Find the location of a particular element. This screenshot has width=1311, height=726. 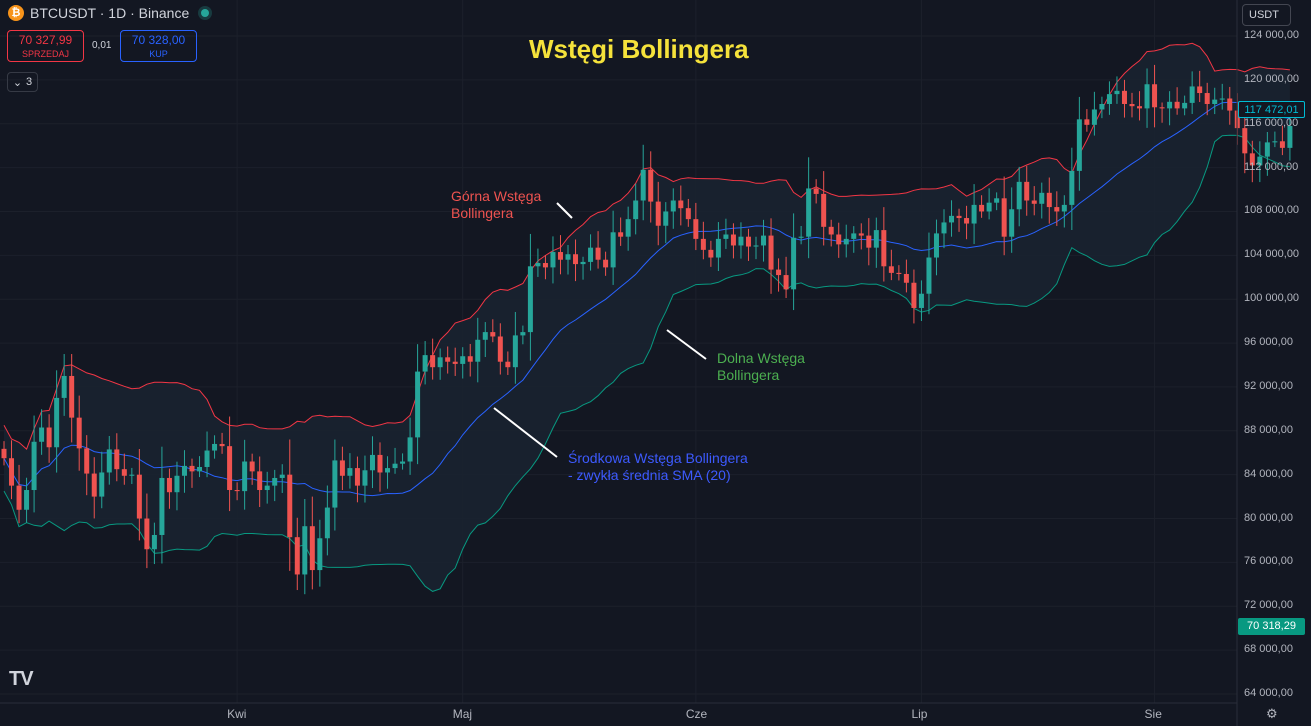

lower-band-annotation: Dolna Wstęga Bollingera is located at coordinates (761, 367).